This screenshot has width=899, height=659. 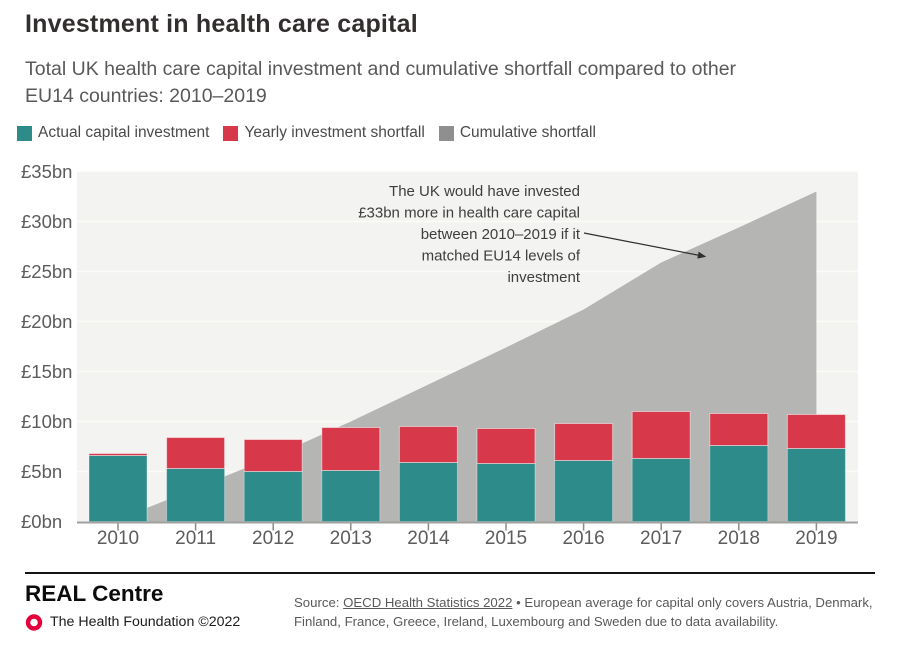 What do you see at coordinates (46, 221) in the screenshot?
I see `y-axis-label-30bn: £30bn` at bounding box center [46, 221].